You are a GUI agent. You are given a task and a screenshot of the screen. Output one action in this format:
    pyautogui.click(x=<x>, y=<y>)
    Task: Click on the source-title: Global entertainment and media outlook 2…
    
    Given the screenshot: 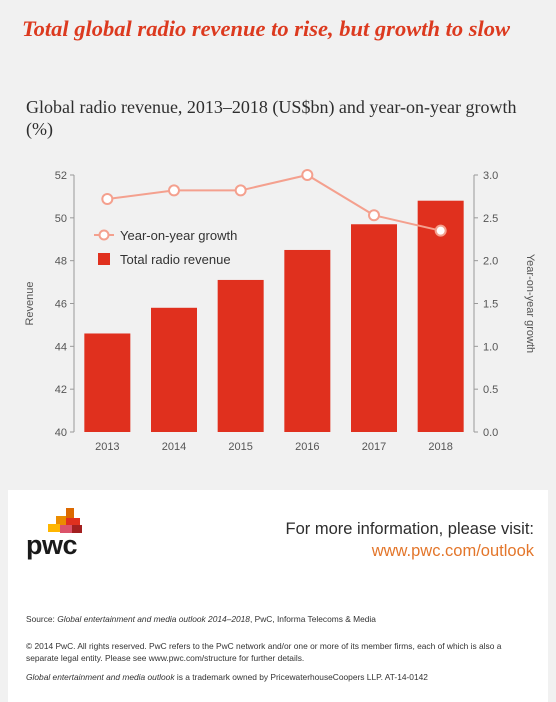 What is the action you would take?
    pyautogui.click(x=153, y=619)
    